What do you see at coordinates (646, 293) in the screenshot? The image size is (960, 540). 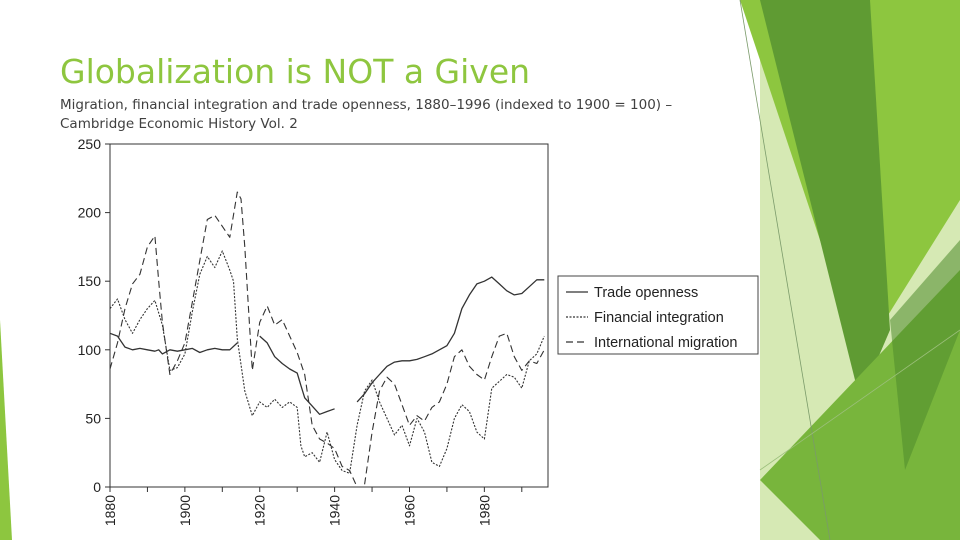 I see `legend-label-trade-openness: Trade openness` at bounding box center [646, 293].